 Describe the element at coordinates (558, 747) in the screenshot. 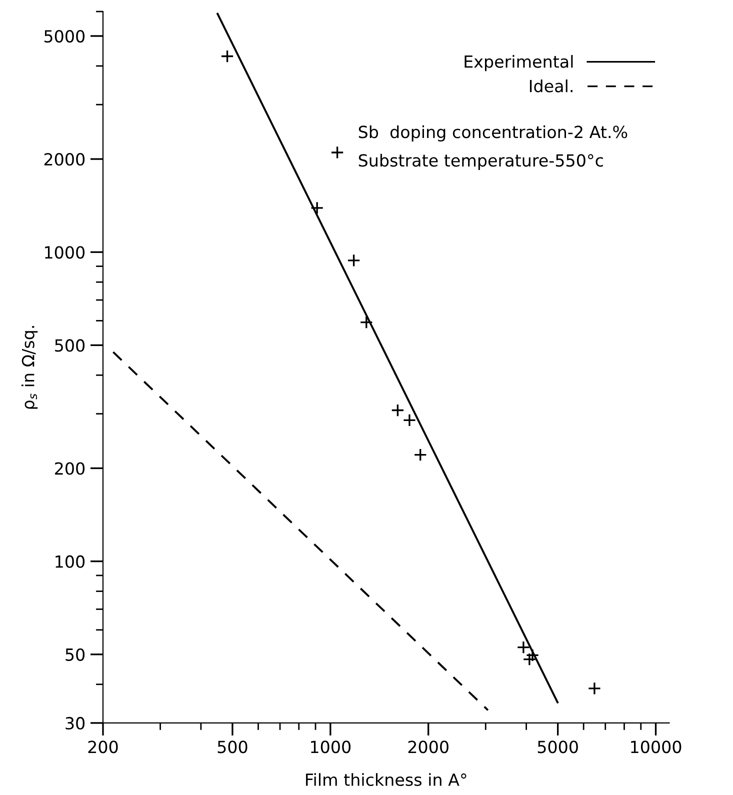

I see `x-tick-label: 5000` at that location.